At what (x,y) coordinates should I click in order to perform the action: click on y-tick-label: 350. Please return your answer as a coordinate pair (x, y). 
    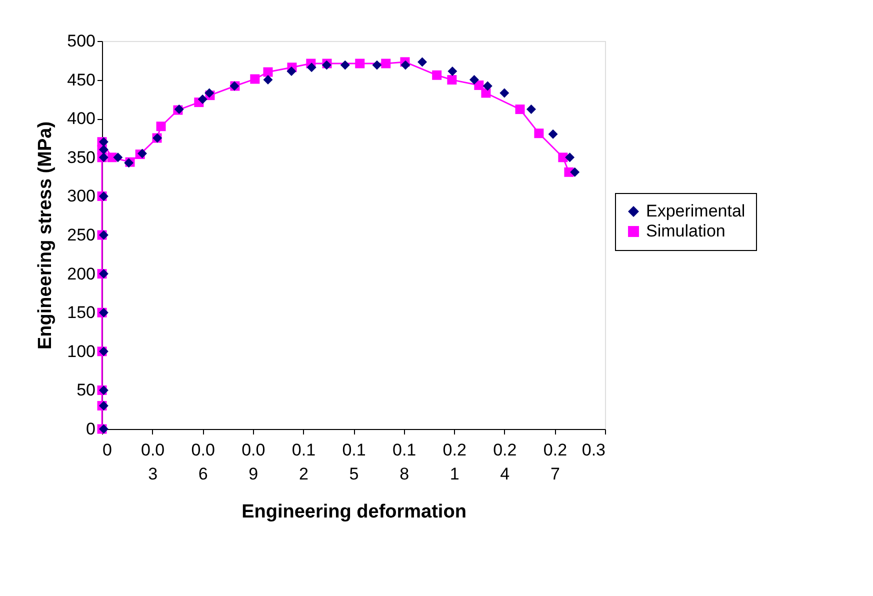
    Looking at the image, I should click on (81, 157).